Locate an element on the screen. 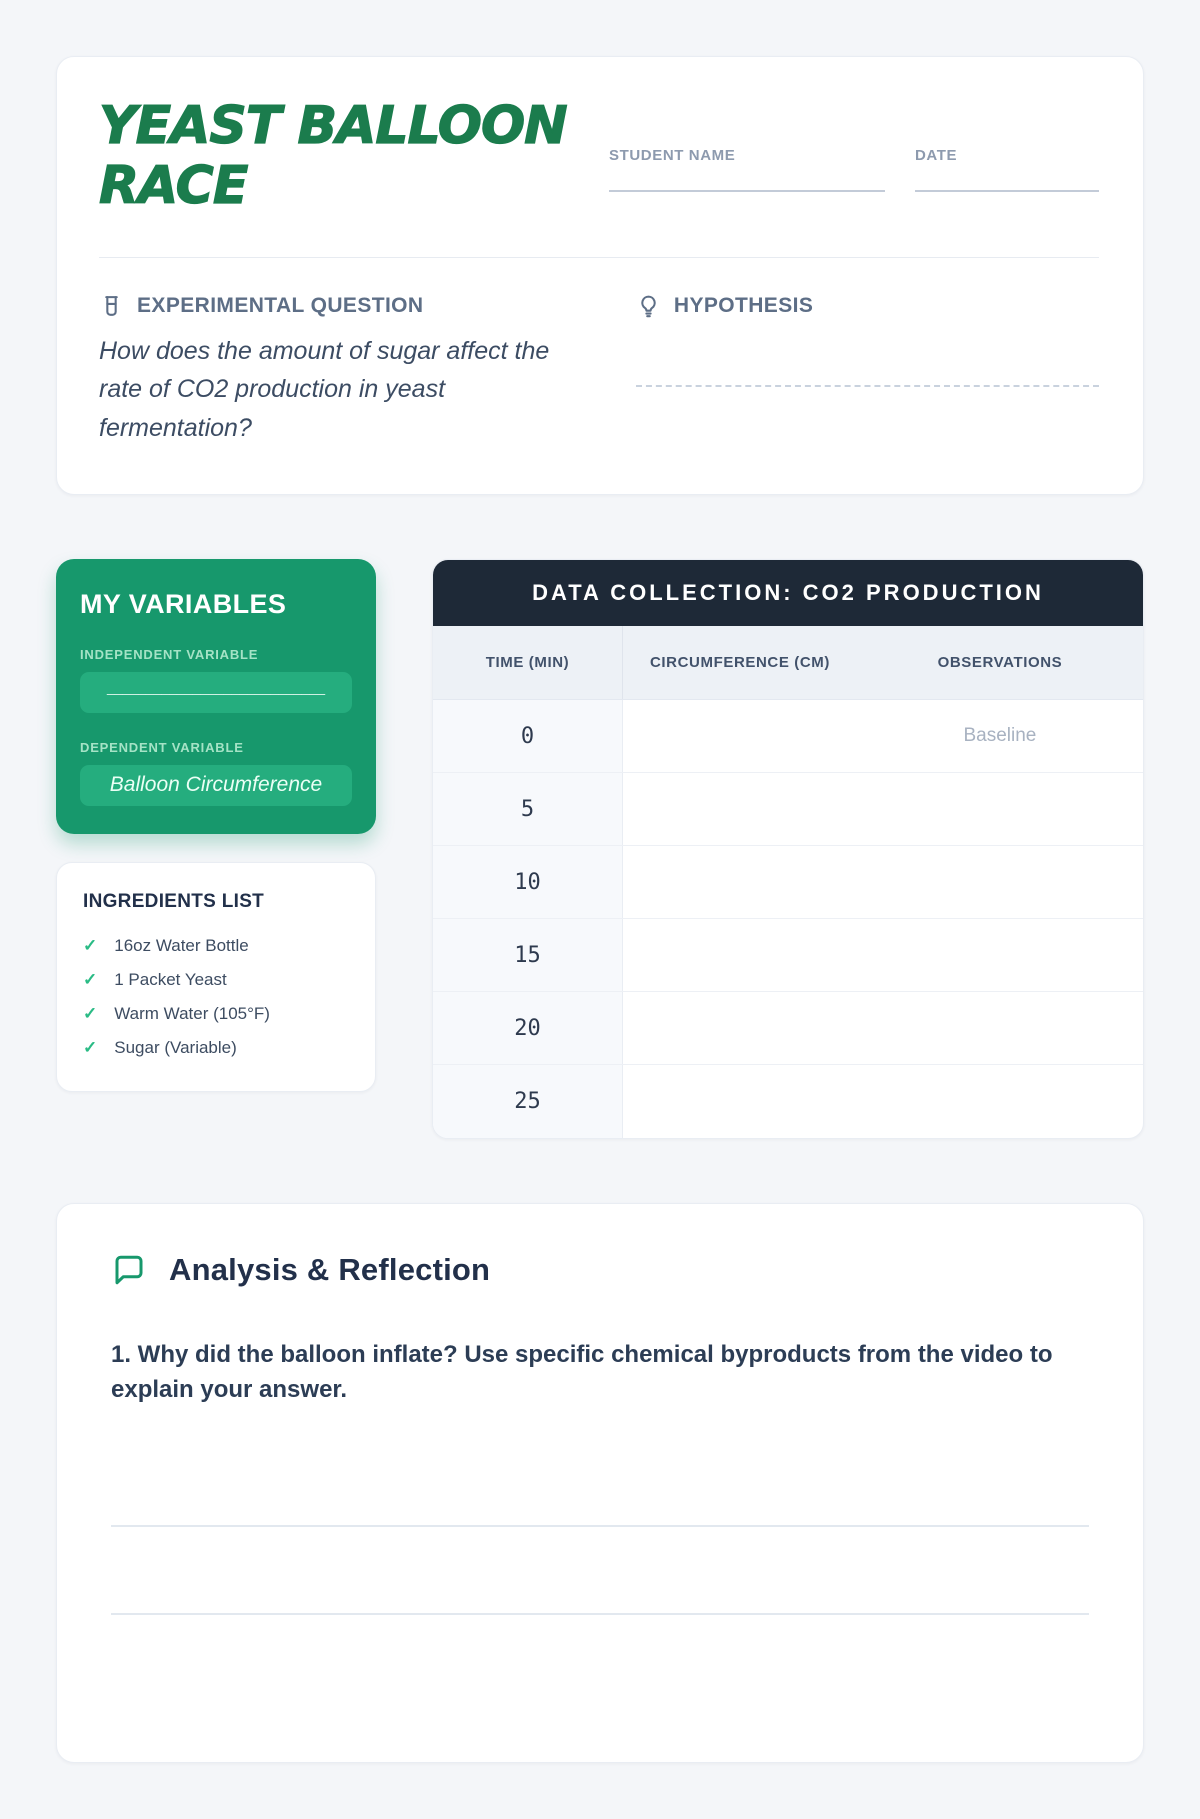 This screenshot has width=1200, height=1819. hypothesis-input-line is located at coordinates (867, 385).